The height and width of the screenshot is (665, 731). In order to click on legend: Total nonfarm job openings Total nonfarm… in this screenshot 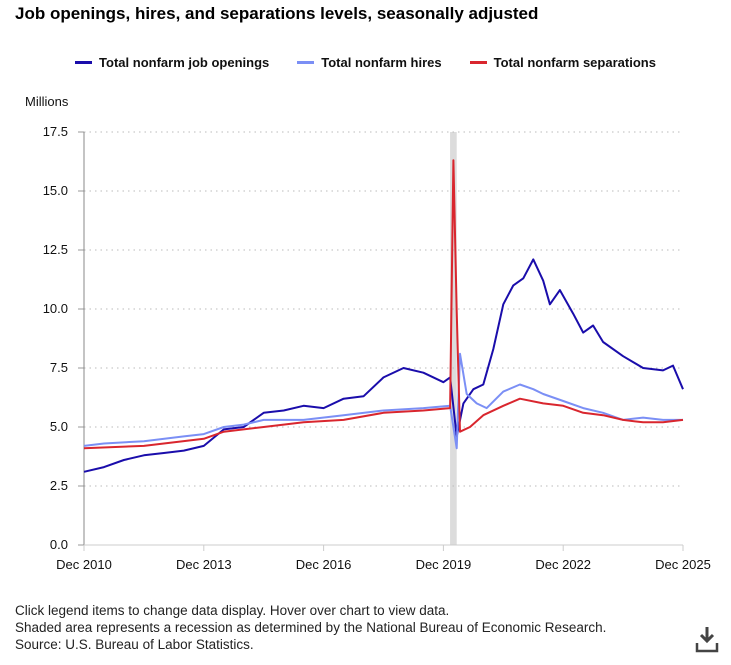, I will do `click(365, 62)`.